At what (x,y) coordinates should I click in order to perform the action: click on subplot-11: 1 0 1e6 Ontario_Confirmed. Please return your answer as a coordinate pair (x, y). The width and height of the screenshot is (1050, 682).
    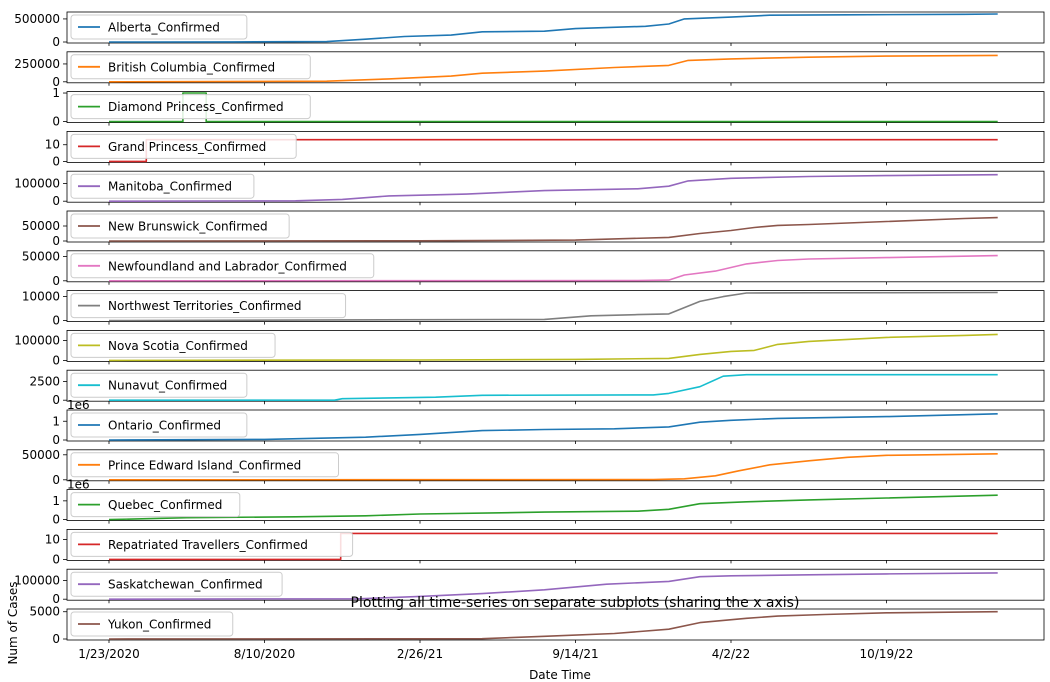
    Looking at the image, I should click on (548, 422).